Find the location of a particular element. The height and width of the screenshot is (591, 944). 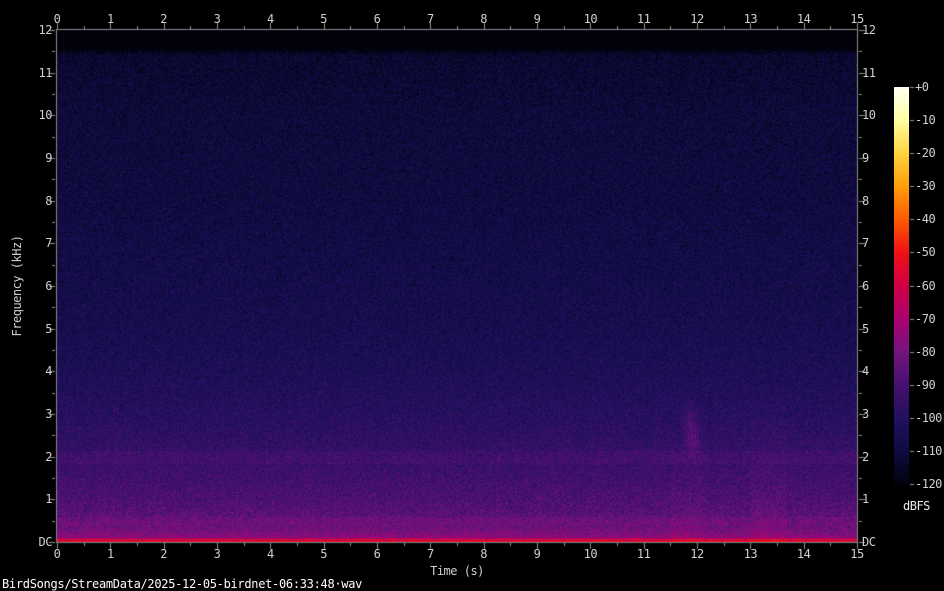

y-axis-left-tick-label: 4 is located at coordinates (48, 371).